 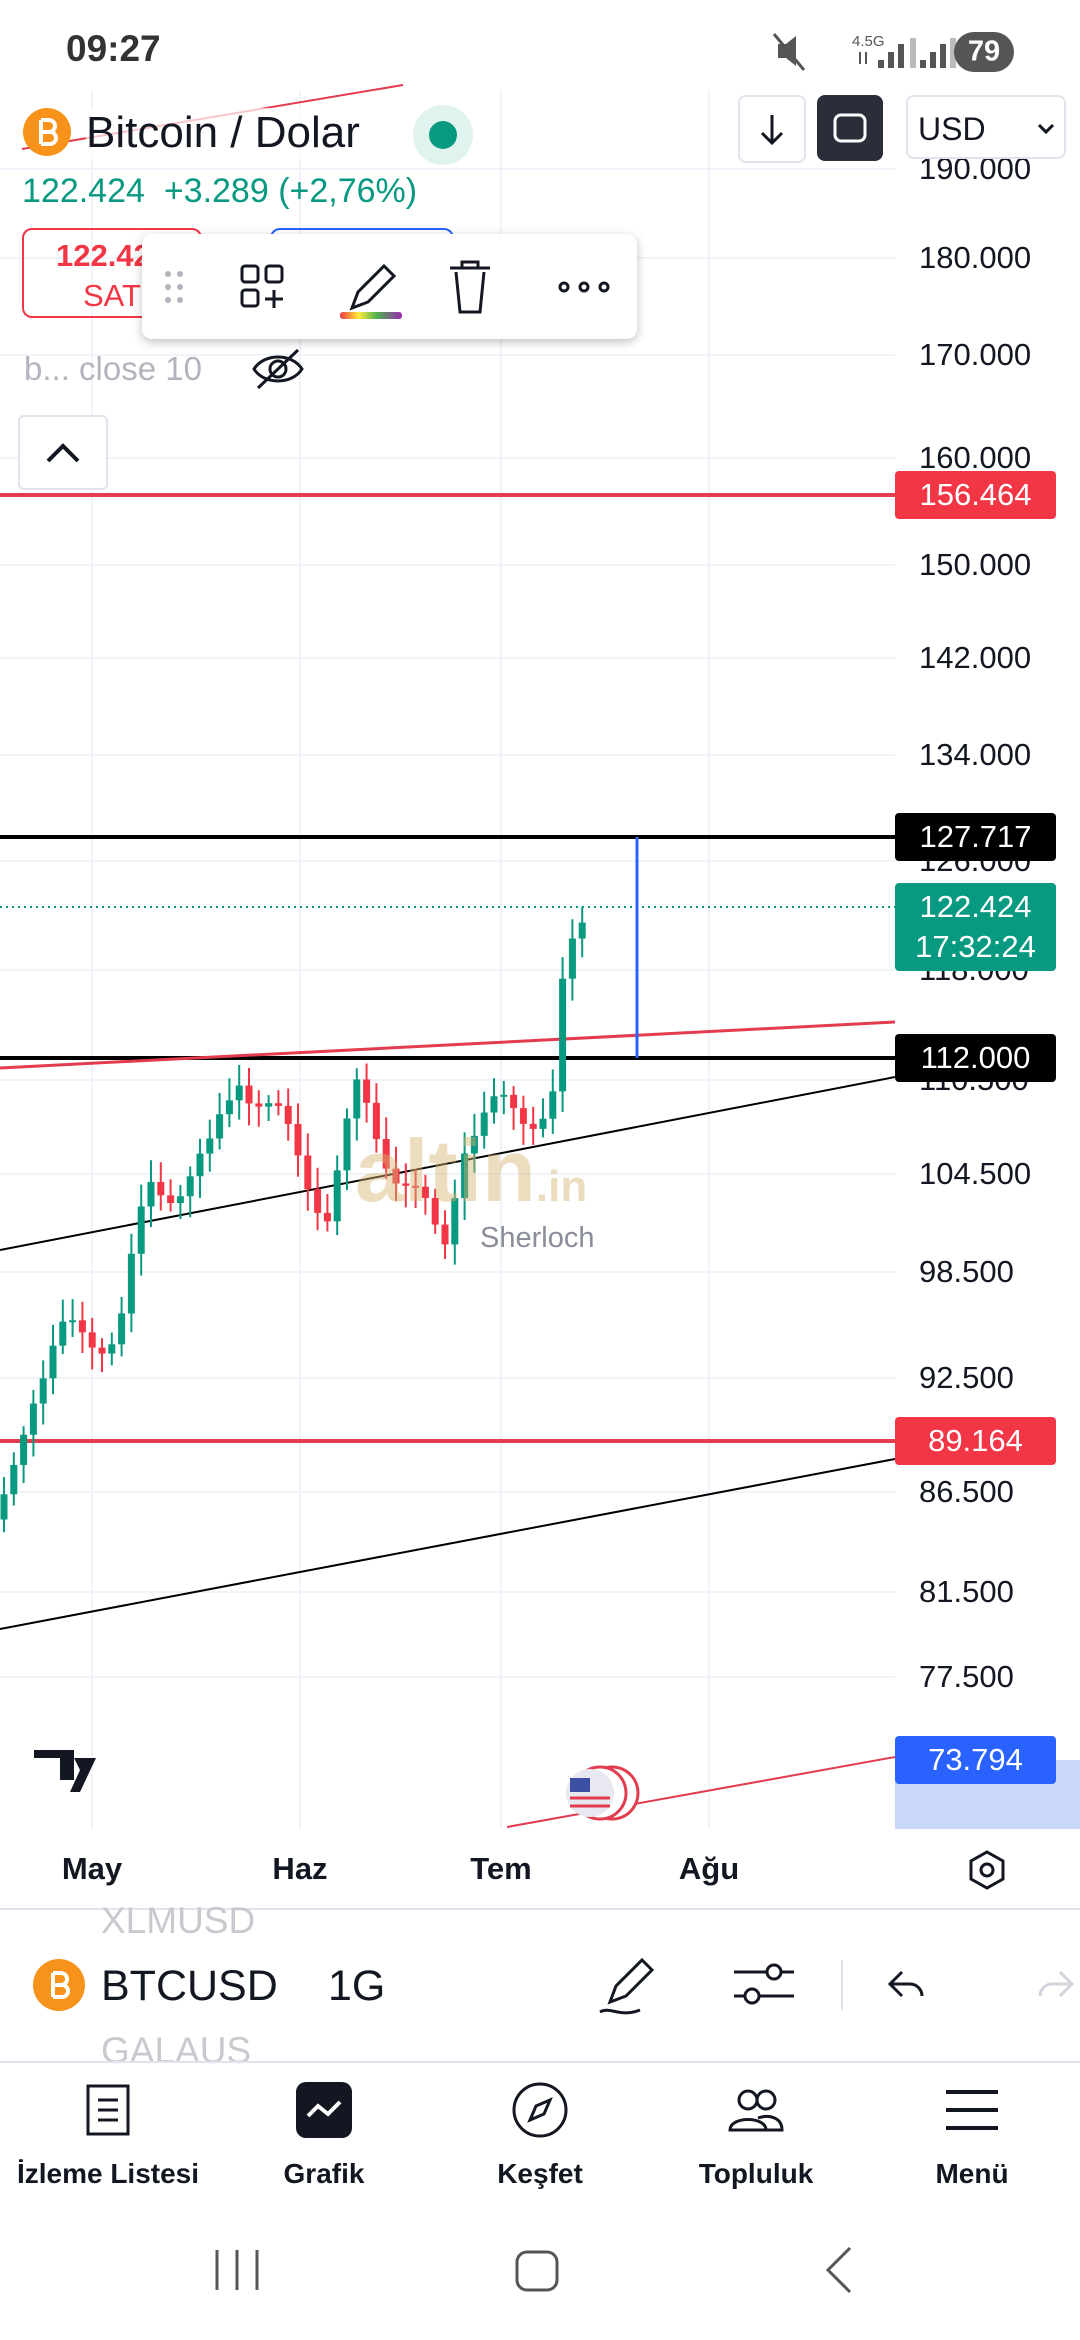 What do you see at coordinates (952, 129) in the screenshot?
I see `currency: USD` at bounding box center [952, 129].